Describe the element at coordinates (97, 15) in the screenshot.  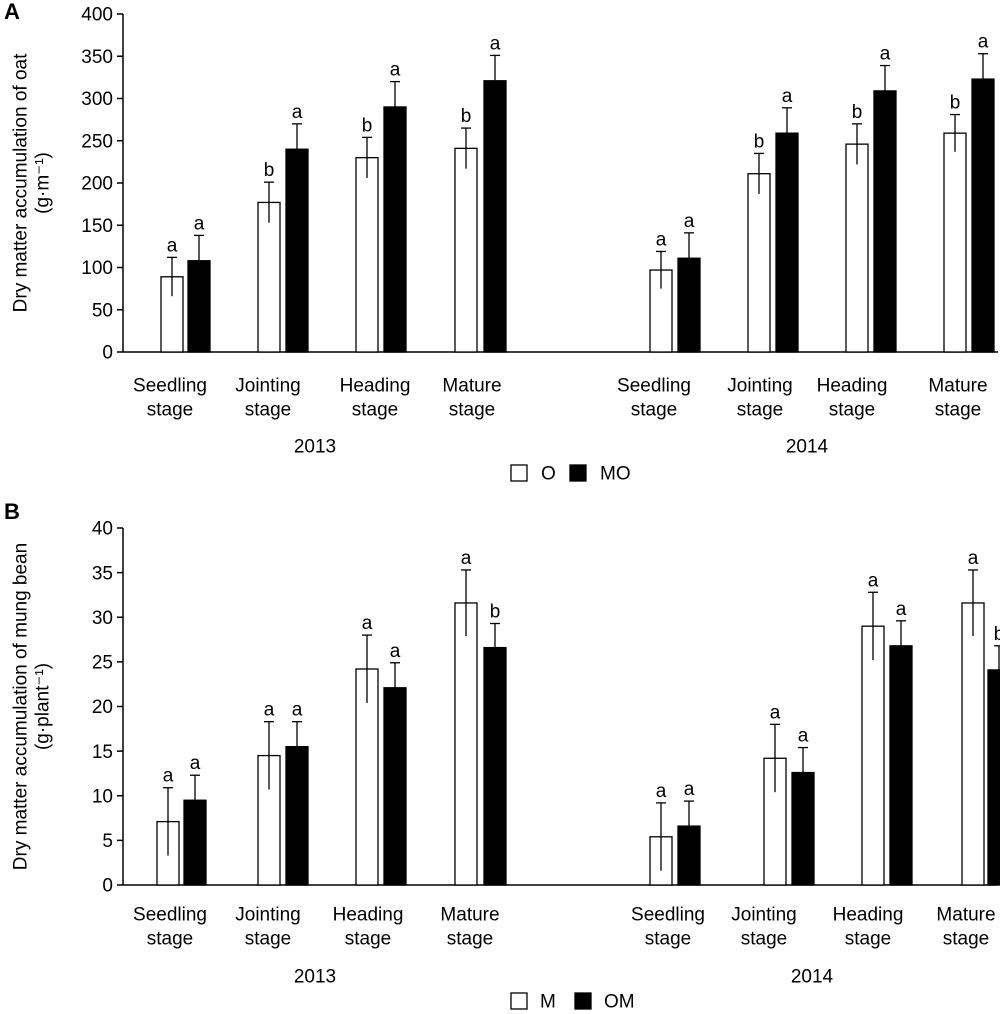
I see `y-tick-label: 400` at that location.